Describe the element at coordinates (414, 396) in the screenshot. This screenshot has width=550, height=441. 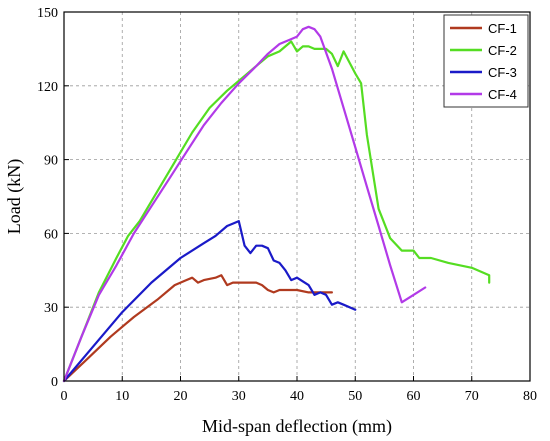
I see `x-tick-label: 60` at that location.